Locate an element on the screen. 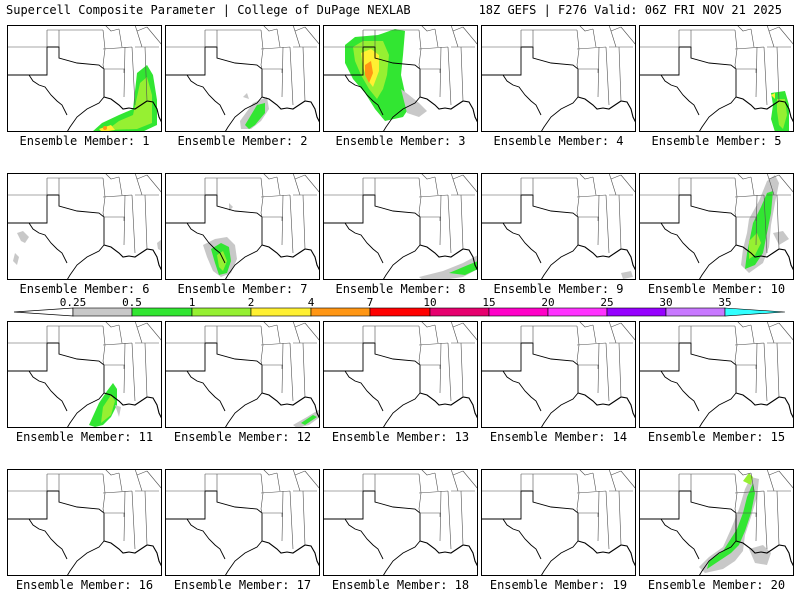 The height and width of the screenshot is (600, 800). member-label: Ensemble Member: 3 is located at coordinates (400, 141).